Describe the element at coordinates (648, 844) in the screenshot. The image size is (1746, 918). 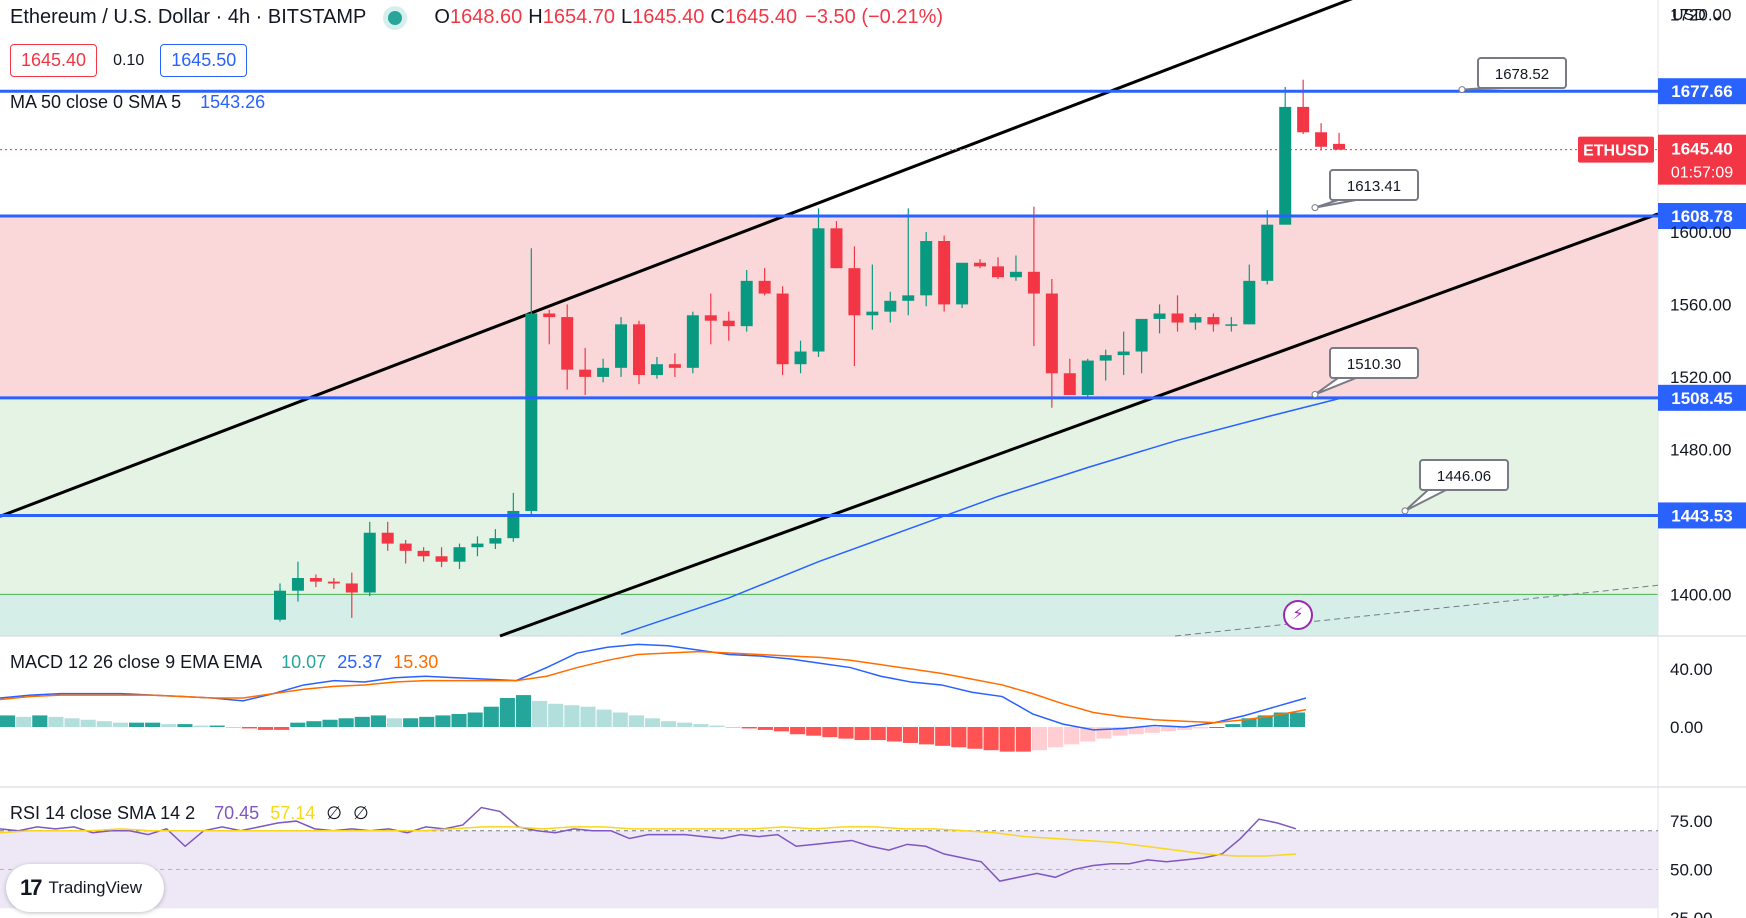
I see `rsi-line` at that location.